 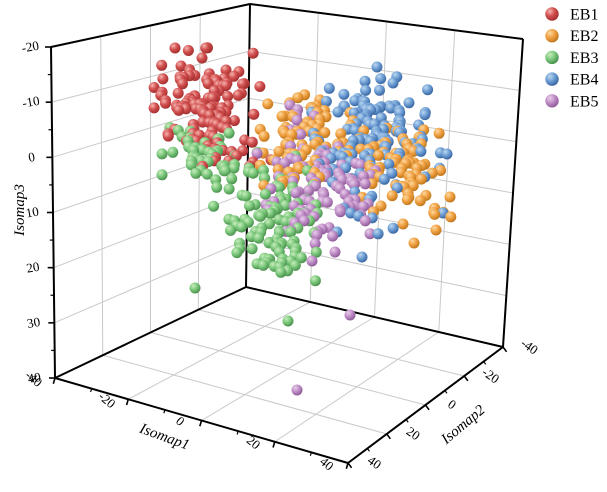 What do you see at coordinates (32, 267) in the screenshot?
I see `z-axis-tick-label: 20` at bounding box center [32, 267].